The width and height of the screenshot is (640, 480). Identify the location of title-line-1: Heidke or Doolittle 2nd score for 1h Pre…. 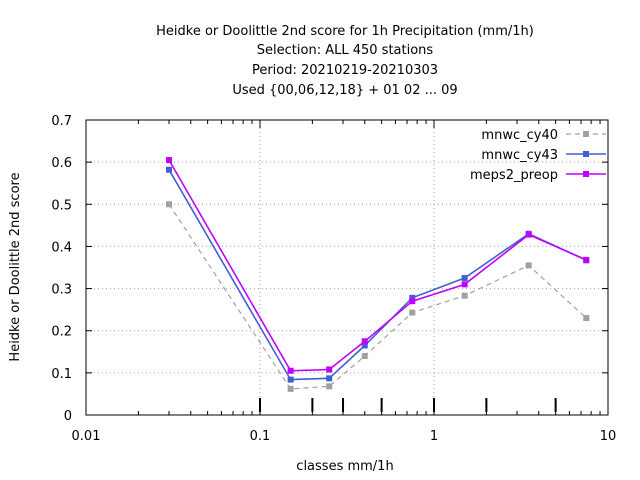
(345, 31).